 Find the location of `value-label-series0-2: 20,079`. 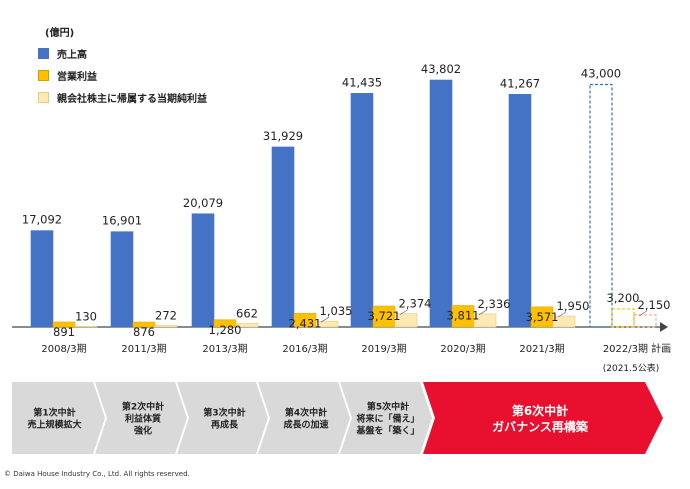

value-label-series0-2: 20,079 is located at coordinates (203, 203).